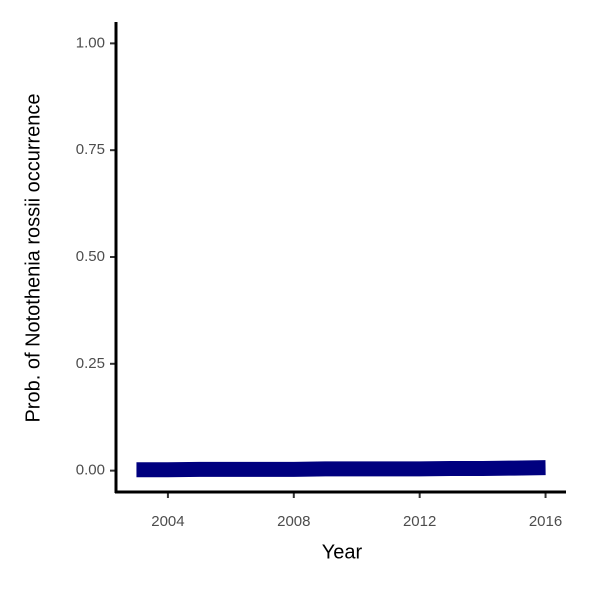 The image size is (590, 595). Describe the element at coordinates (90, 149) in the screenshot. I see `y-tick-label: 0.75` at that location.